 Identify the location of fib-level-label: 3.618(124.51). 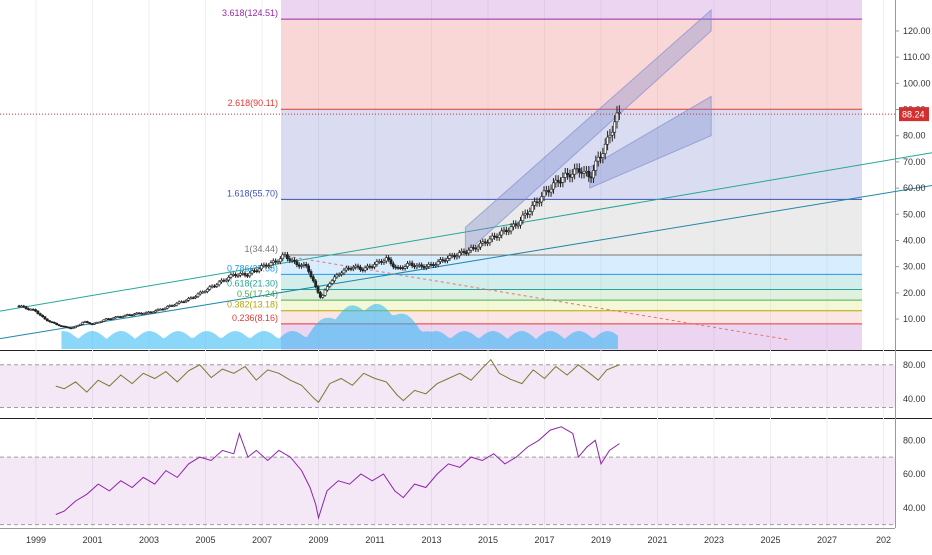
(250, 13).